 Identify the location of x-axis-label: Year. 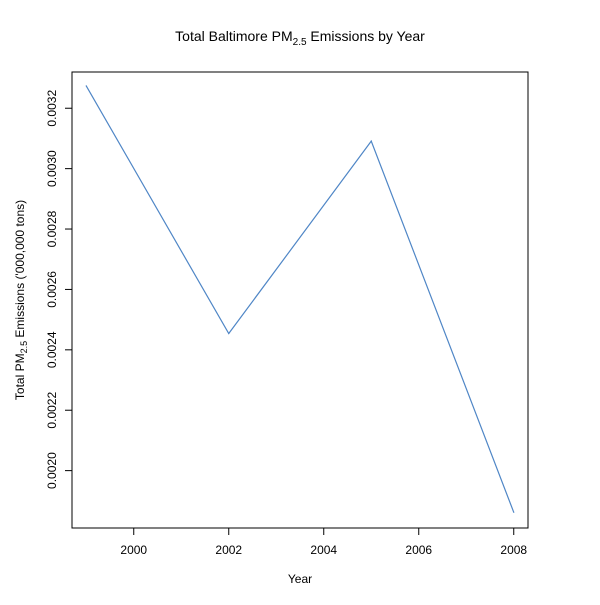
(300, 579).